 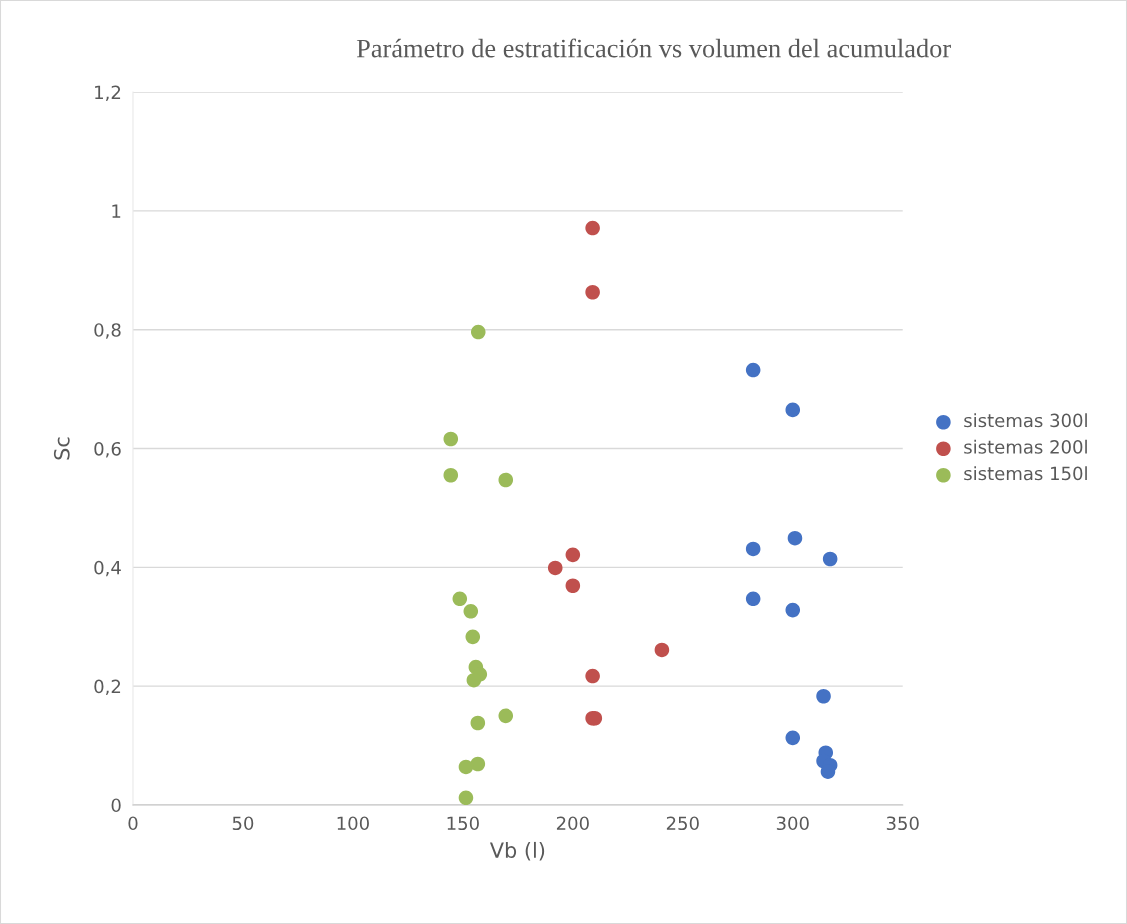 What do you see at coordinates (572, 823) in the screenshot?
I see `x-tick-label: 200` at bounding box center [572, 823].